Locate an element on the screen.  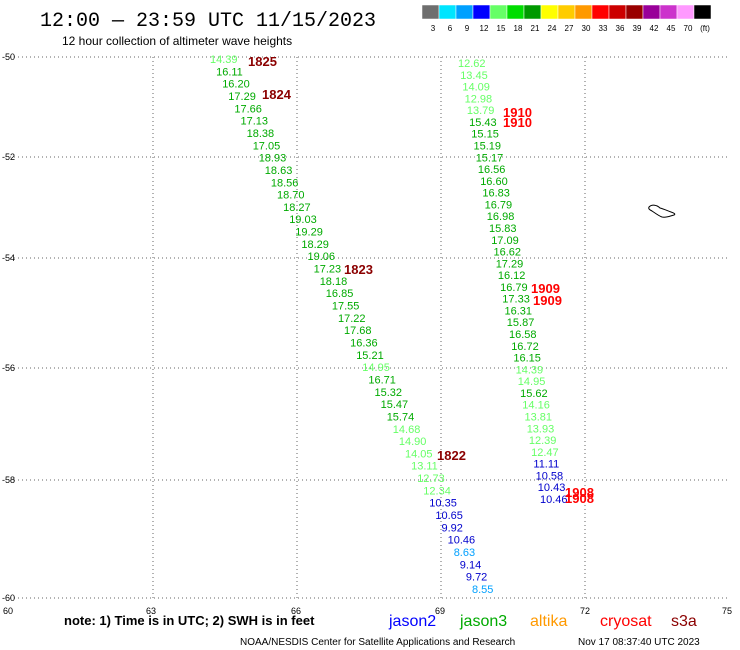
legend-label: 3 is located at coordinates (433, 28).